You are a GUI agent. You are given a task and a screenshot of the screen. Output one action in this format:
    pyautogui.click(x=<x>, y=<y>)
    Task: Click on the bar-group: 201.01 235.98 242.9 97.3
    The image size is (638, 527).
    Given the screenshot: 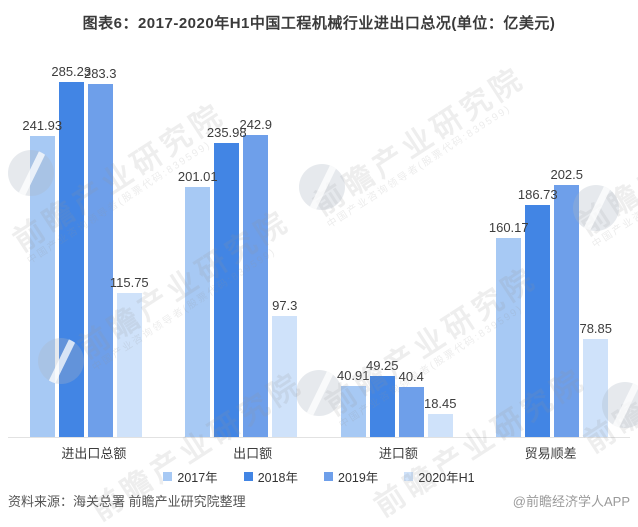 What is the action you would take?
    pyautogui.click(x=238, y=277)
    